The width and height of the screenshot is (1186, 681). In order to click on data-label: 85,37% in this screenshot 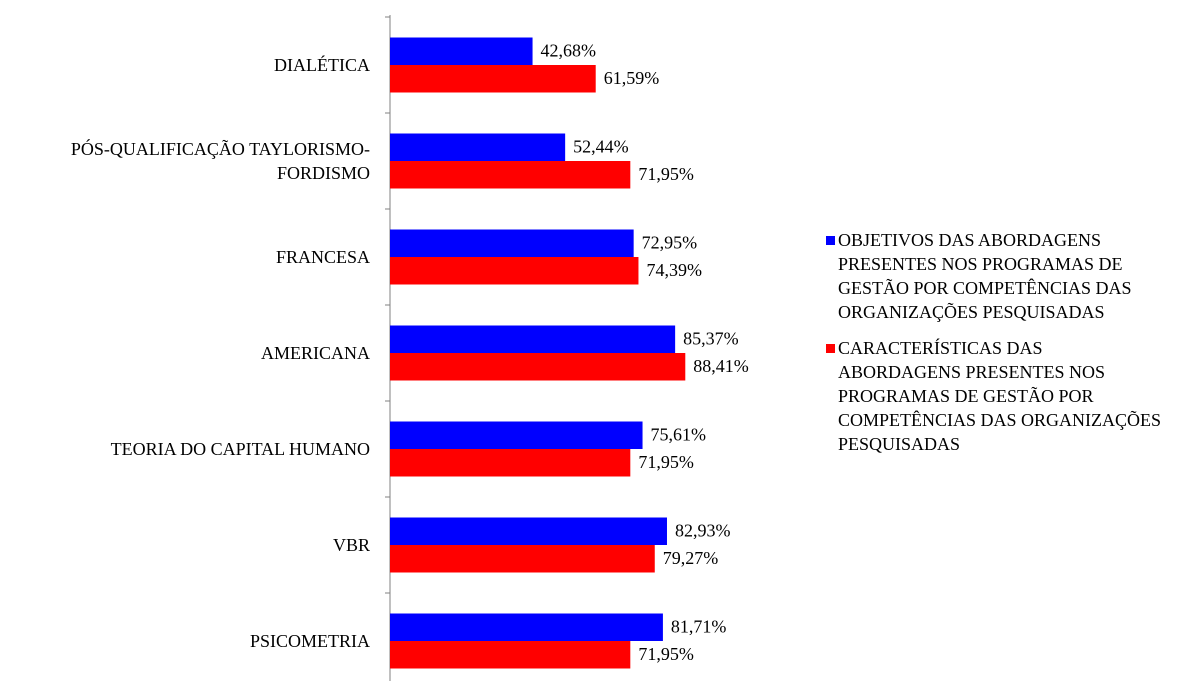, I will do `click(711, 338)`.